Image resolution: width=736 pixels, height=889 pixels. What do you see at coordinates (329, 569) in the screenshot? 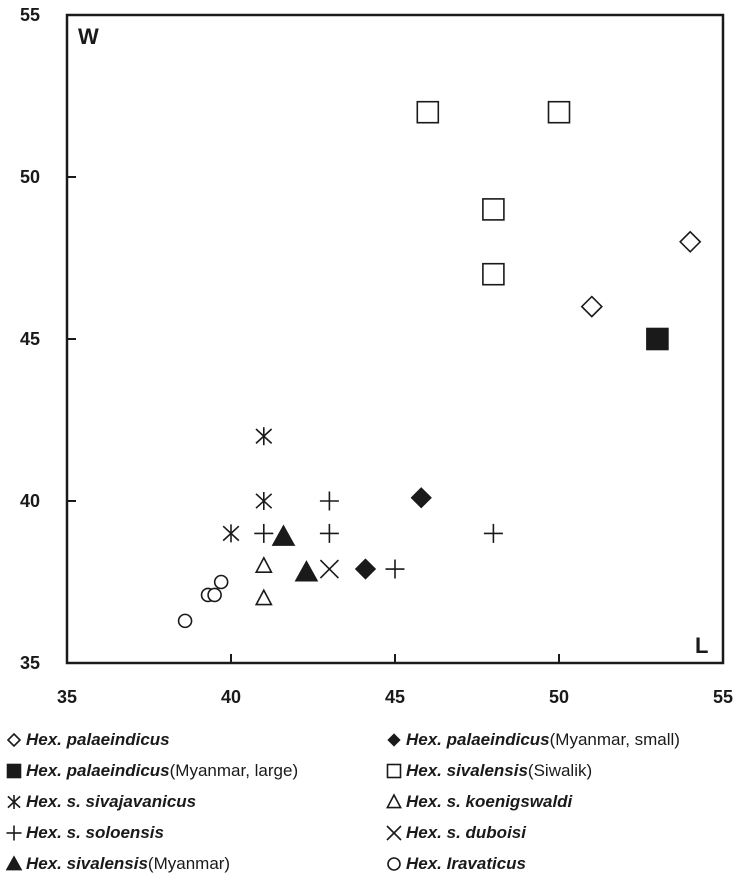
I see `data-point-cross` at bounding box center [329, 569].